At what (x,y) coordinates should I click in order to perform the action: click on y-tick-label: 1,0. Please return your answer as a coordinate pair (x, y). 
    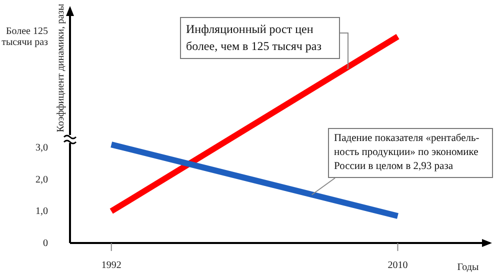
    Looking at the image, I should click on (42, 211).